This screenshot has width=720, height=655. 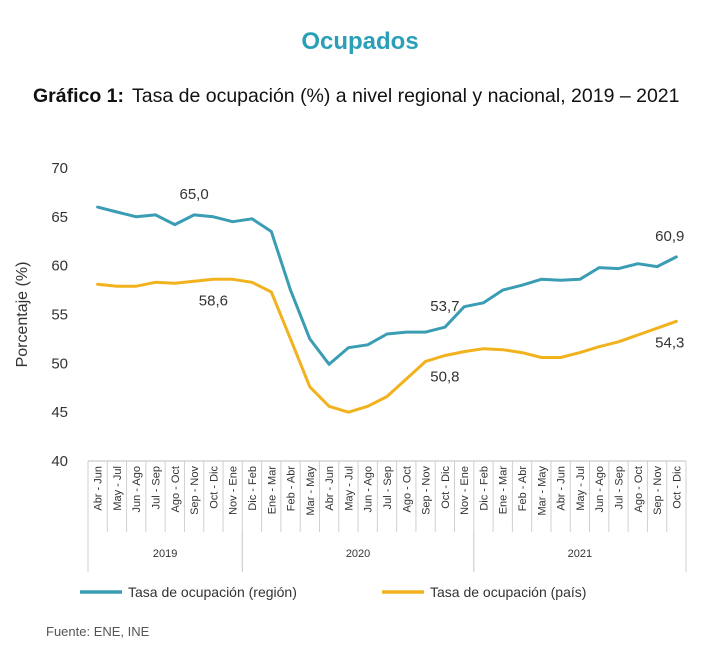 What do you see at coordinates (59, 168) in the screenshot?
I see `y-tick-label: 70` at bounding box center [59, 168].